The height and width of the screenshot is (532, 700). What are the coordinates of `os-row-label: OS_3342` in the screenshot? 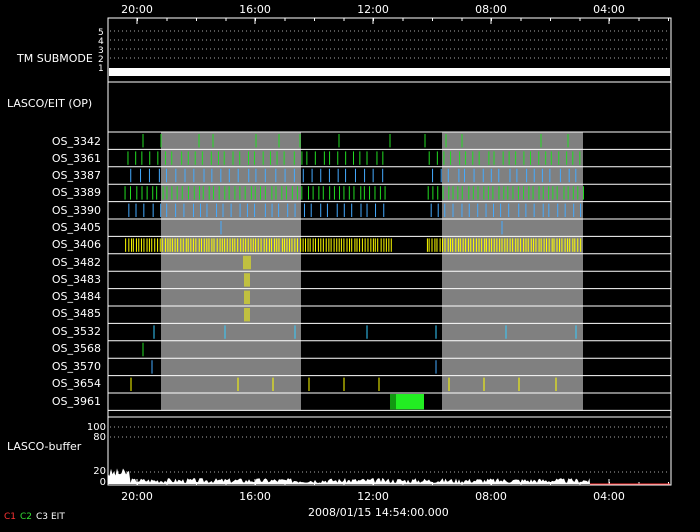 It's located at (76, 141).